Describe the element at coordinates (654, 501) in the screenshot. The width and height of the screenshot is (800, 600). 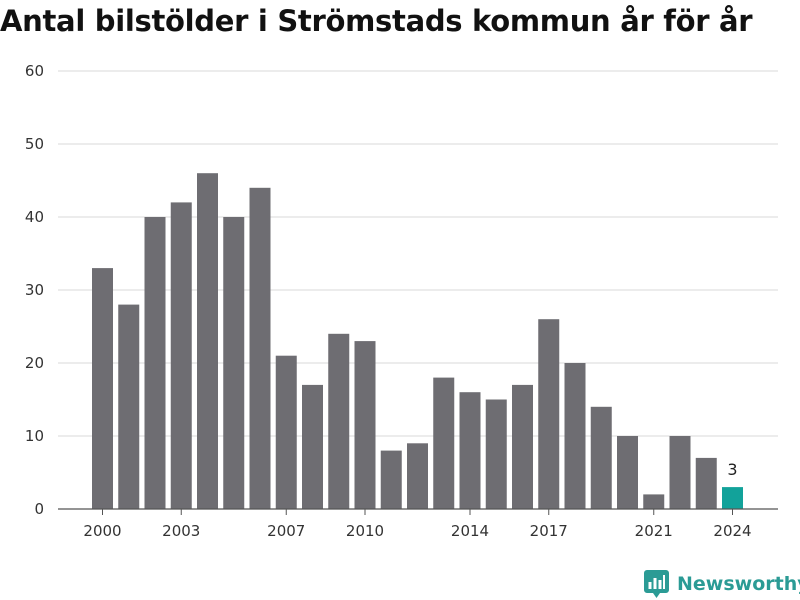
I see `bar-2021` at that location.